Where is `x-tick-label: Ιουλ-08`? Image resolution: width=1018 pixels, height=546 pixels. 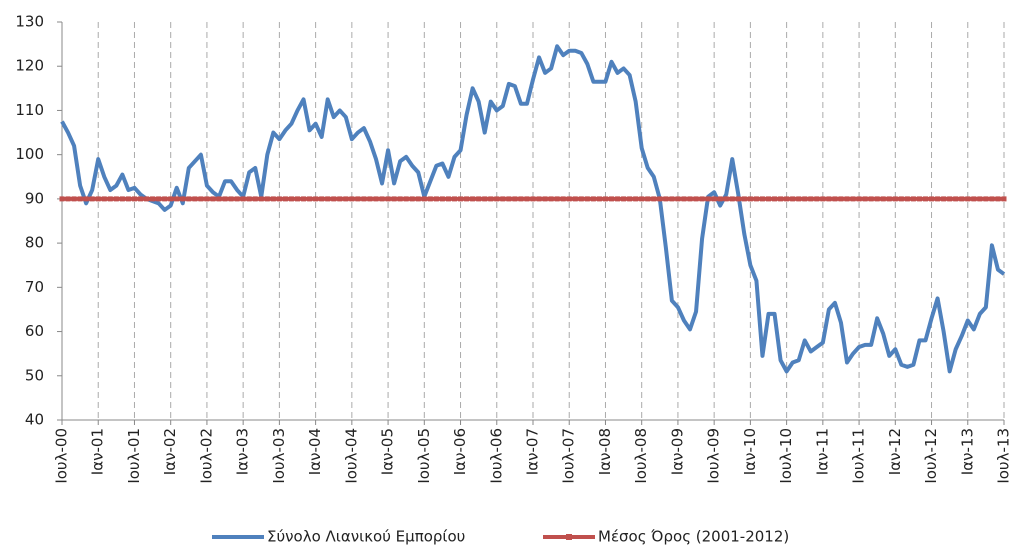 x-tick-label: Ιουλ-08 is located at coordinates (641, 456).